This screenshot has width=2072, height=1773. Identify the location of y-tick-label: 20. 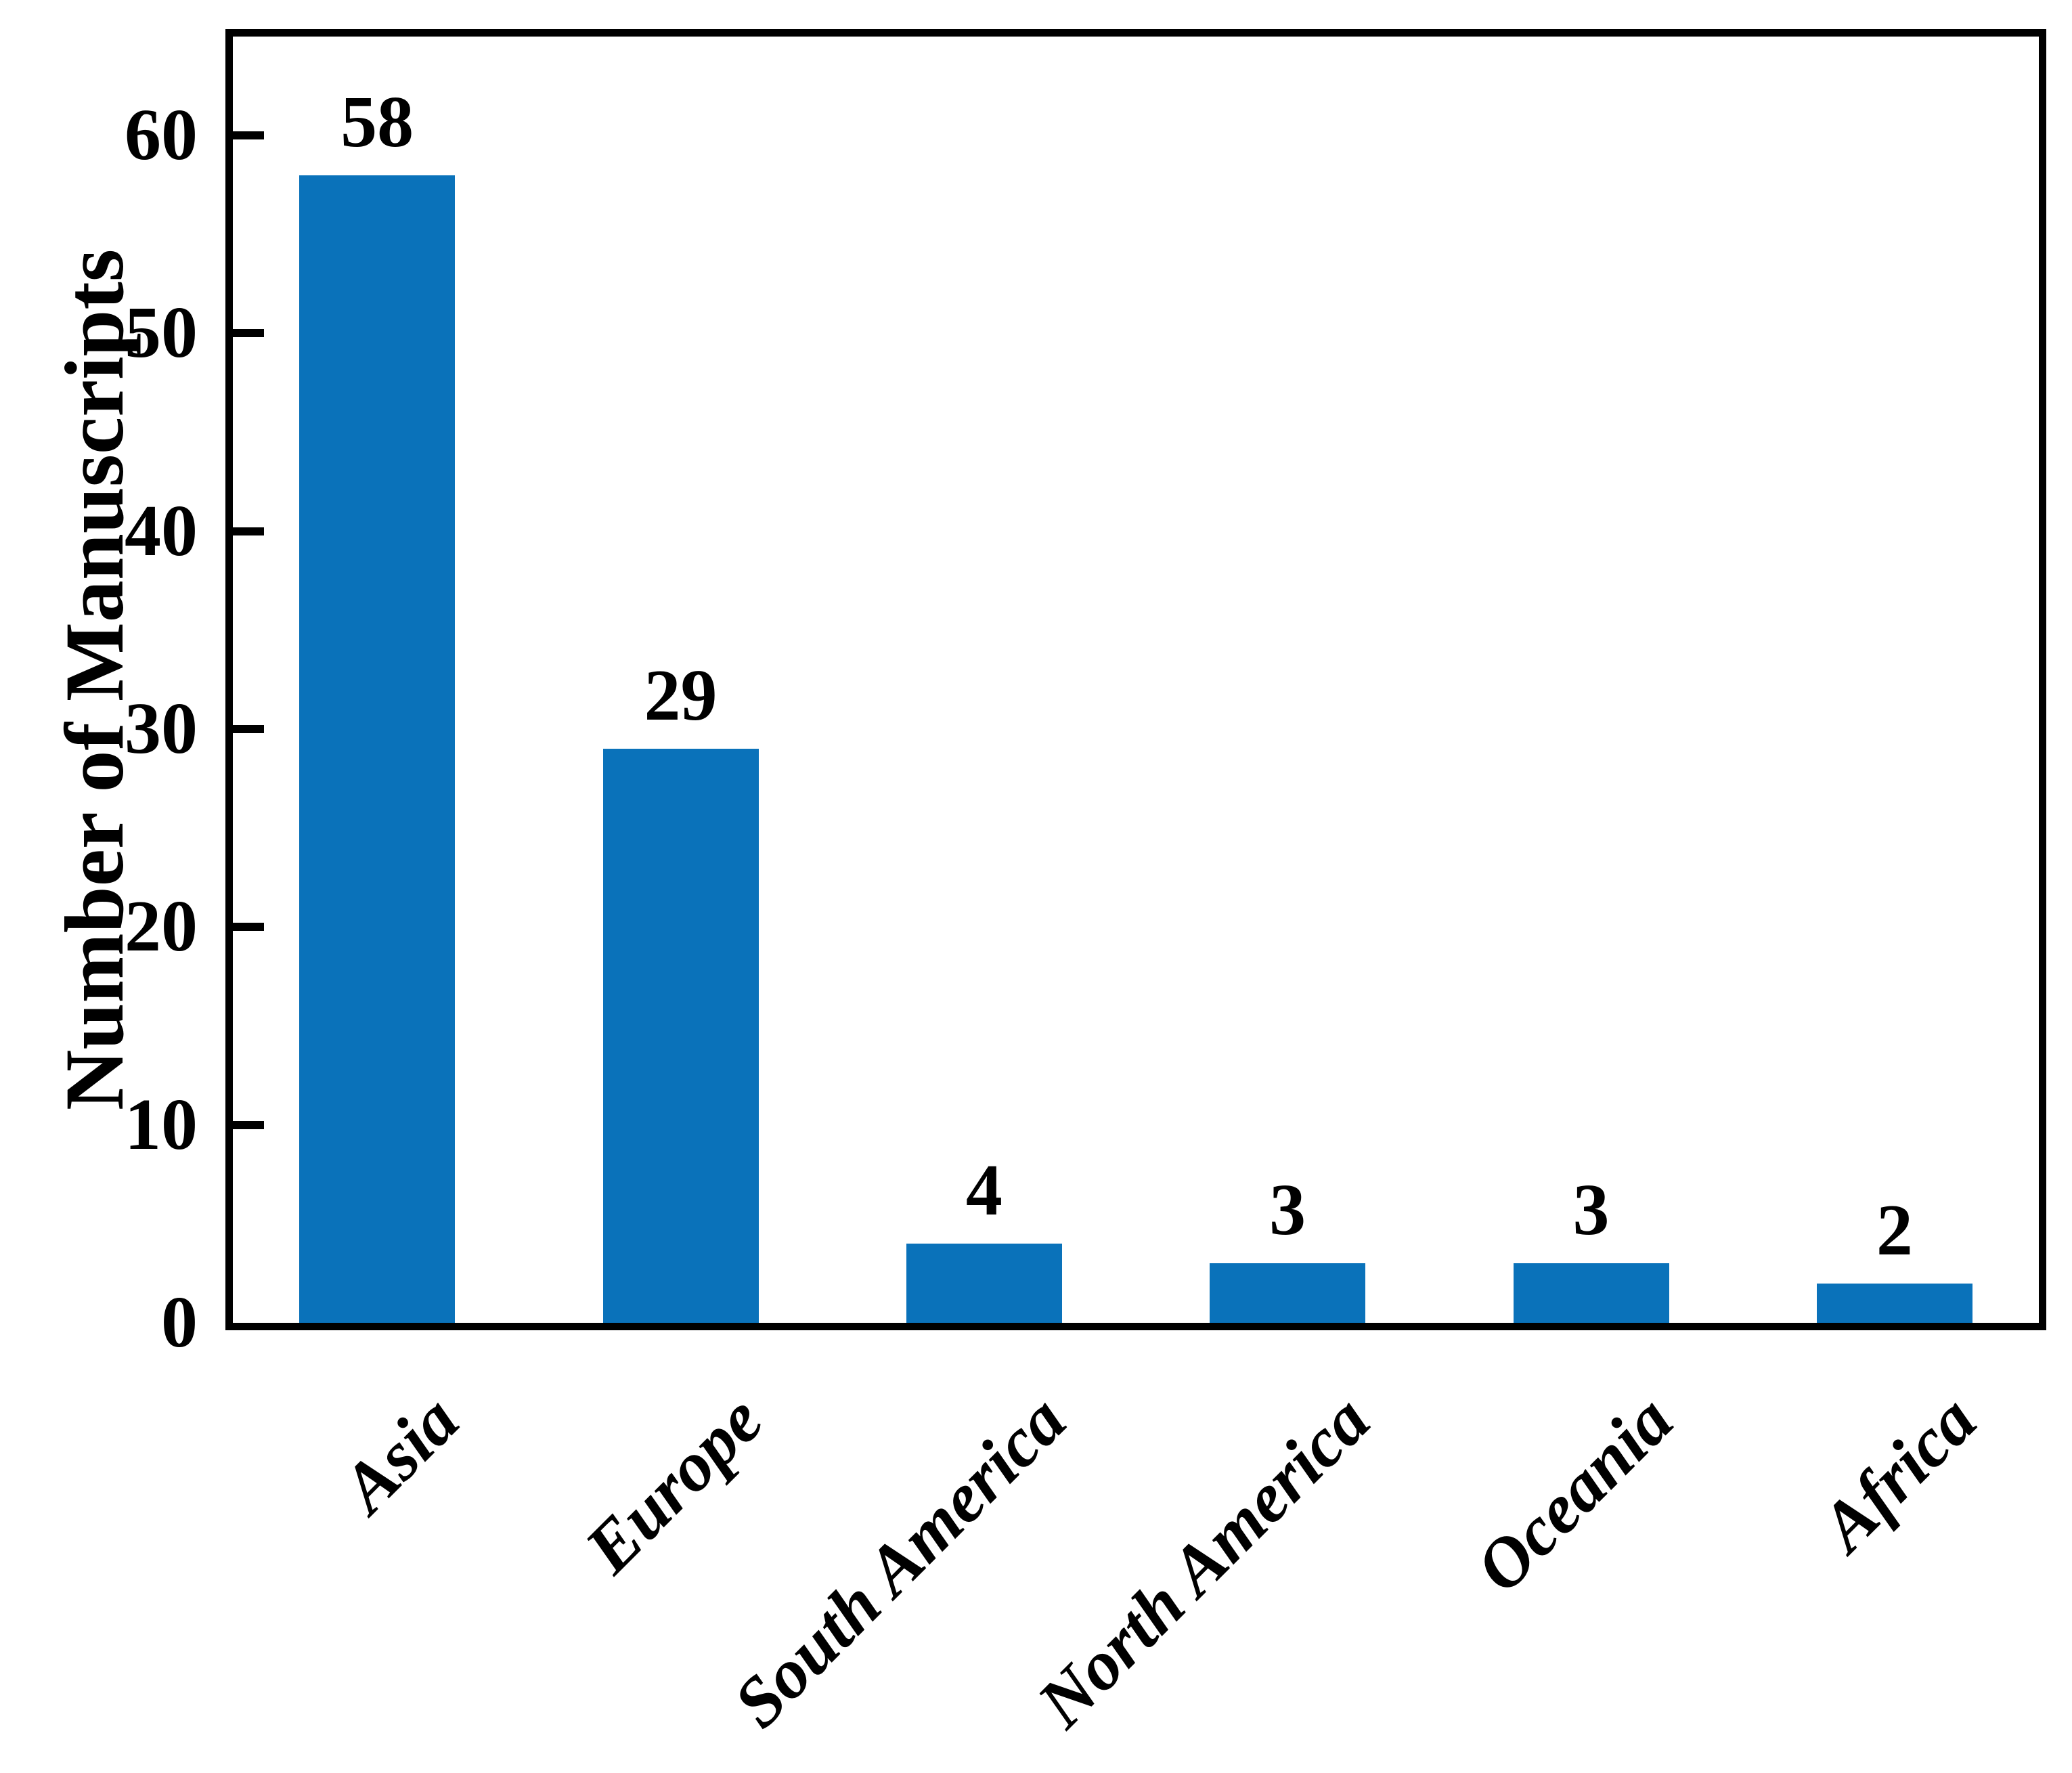
(161, 927).